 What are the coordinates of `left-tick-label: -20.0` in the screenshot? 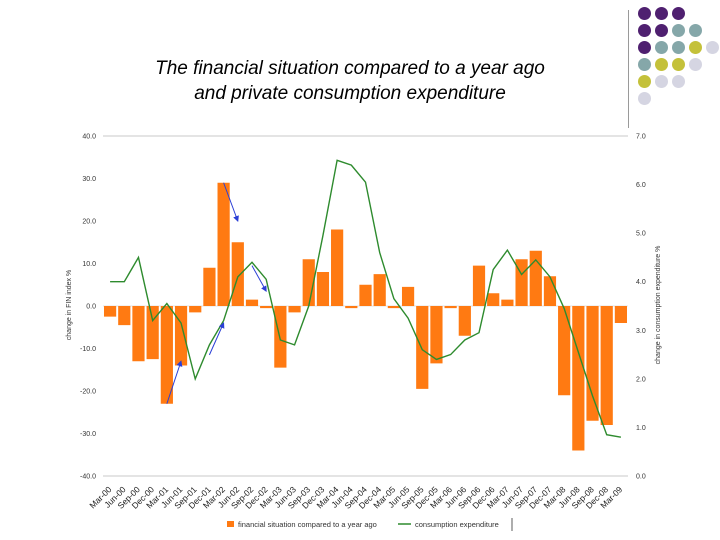 It's located at (88, 392).